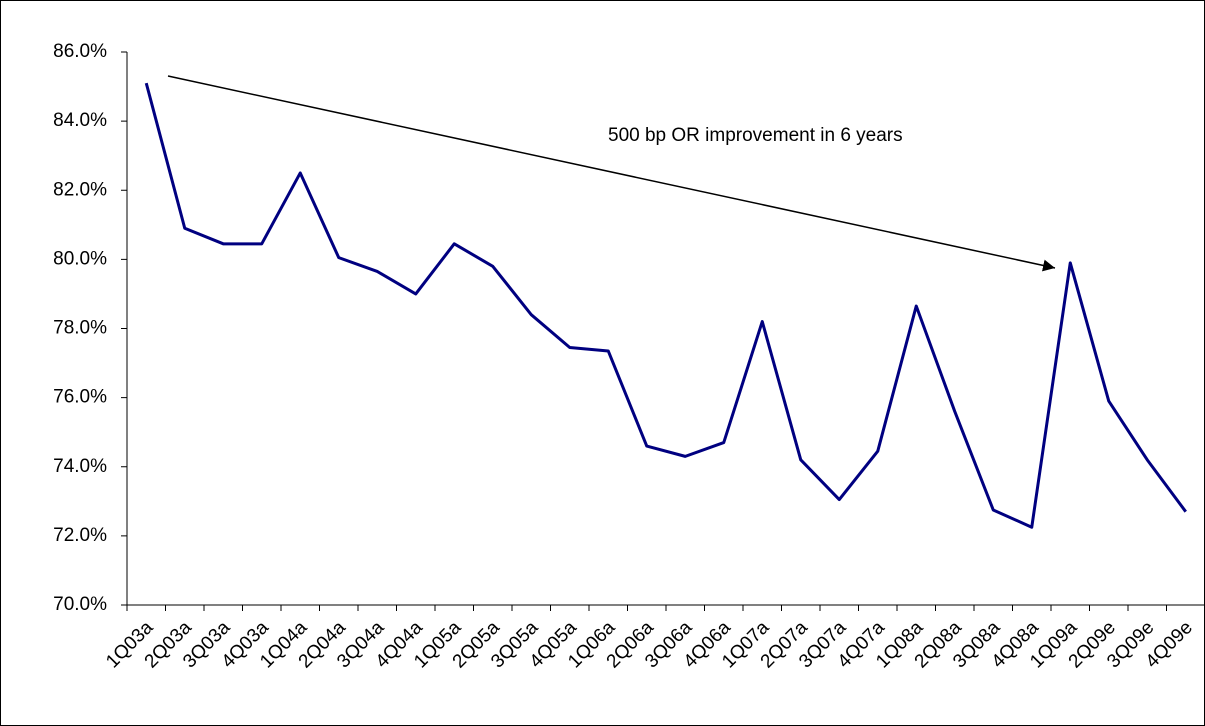 Image resolution: width=1205 pixels, height=726 pixels. Describe the element at coordinates (80, 328) in the screenshot. I see `y-tick-label: 78.0%` at that location.